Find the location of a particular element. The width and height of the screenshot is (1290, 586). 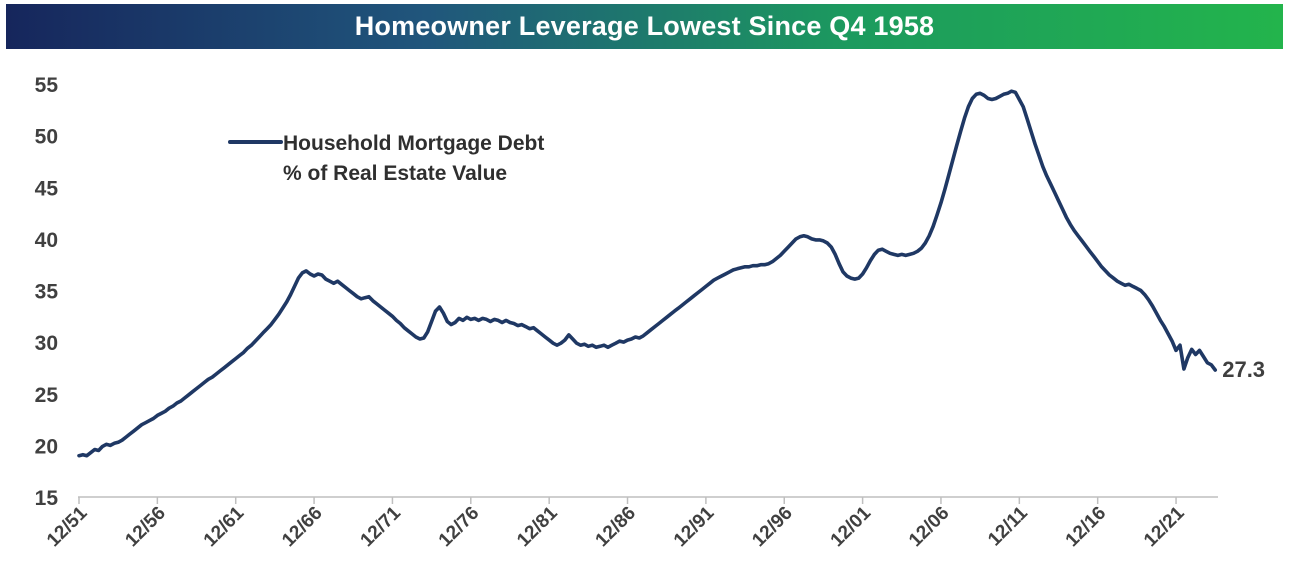

x-tick-label: 12/81 is located at coordinates (537, 526).